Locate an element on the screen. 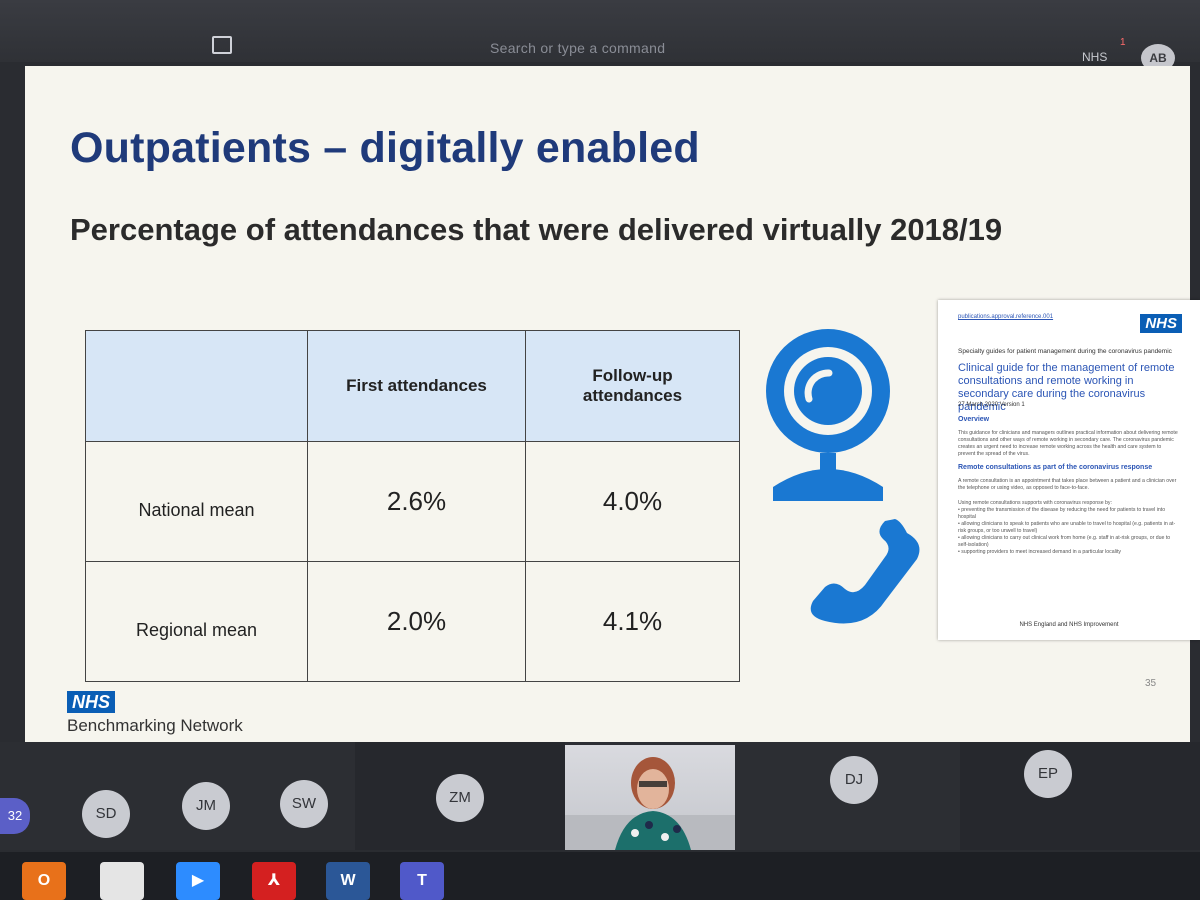 This screenshot has width=1200, height=900. participant-overflow-count: 32 is located at coordinates (15, 816).